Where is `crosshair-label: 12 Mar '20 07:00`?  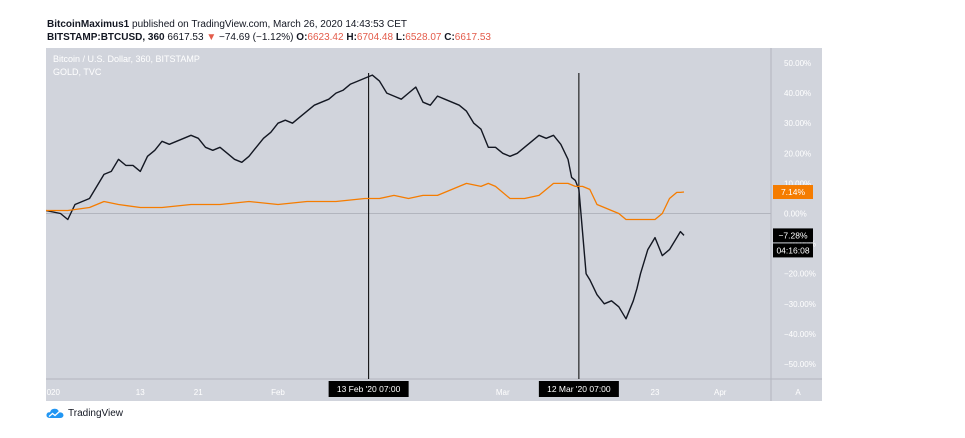 crosshair-label: 12 Mar '20 07:00 is located at coordinates (579, 389).